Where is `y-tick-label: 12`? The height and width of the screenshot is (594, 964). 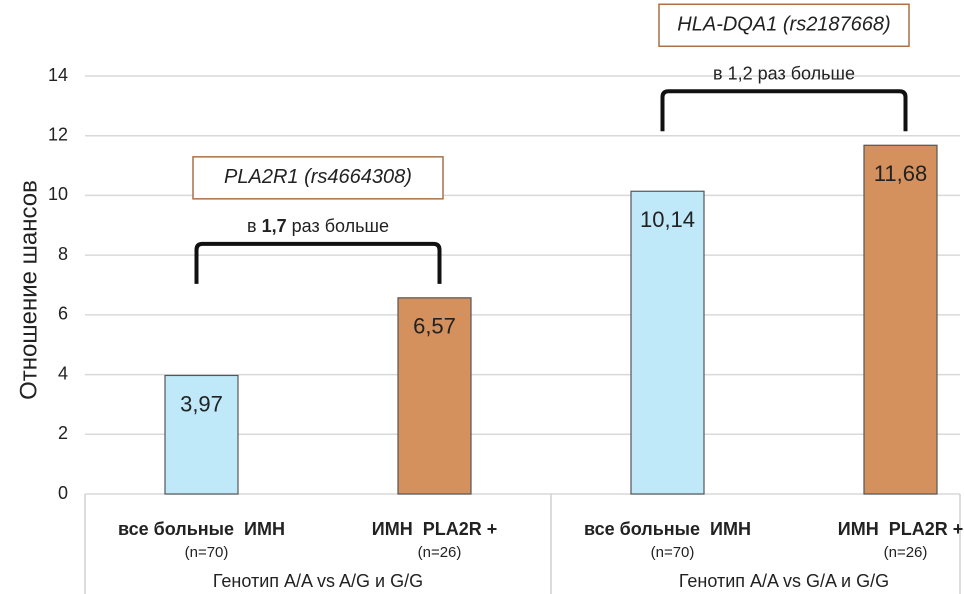
y-tick-label: 12 is located at coordinates (58, 134).